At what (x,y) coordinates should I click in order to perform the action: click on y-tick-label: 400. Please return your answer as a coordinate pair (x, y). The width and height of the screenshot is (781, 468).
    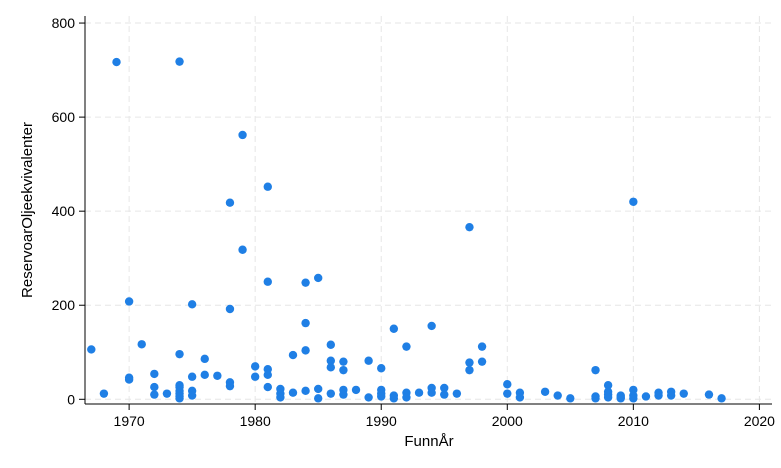
    Looking at the image, I should click on (64, 211).